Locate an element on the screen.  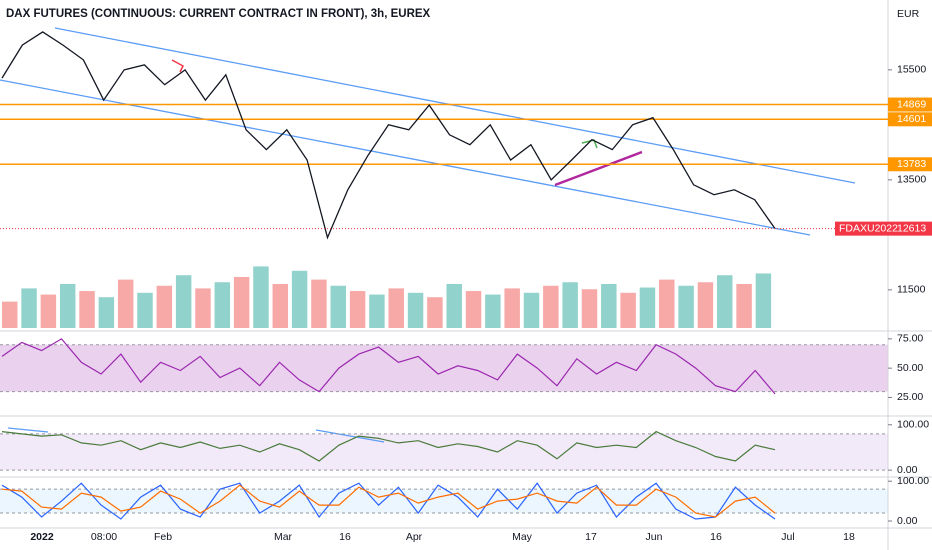
oscillator-line is located at coordinates (388, 446).